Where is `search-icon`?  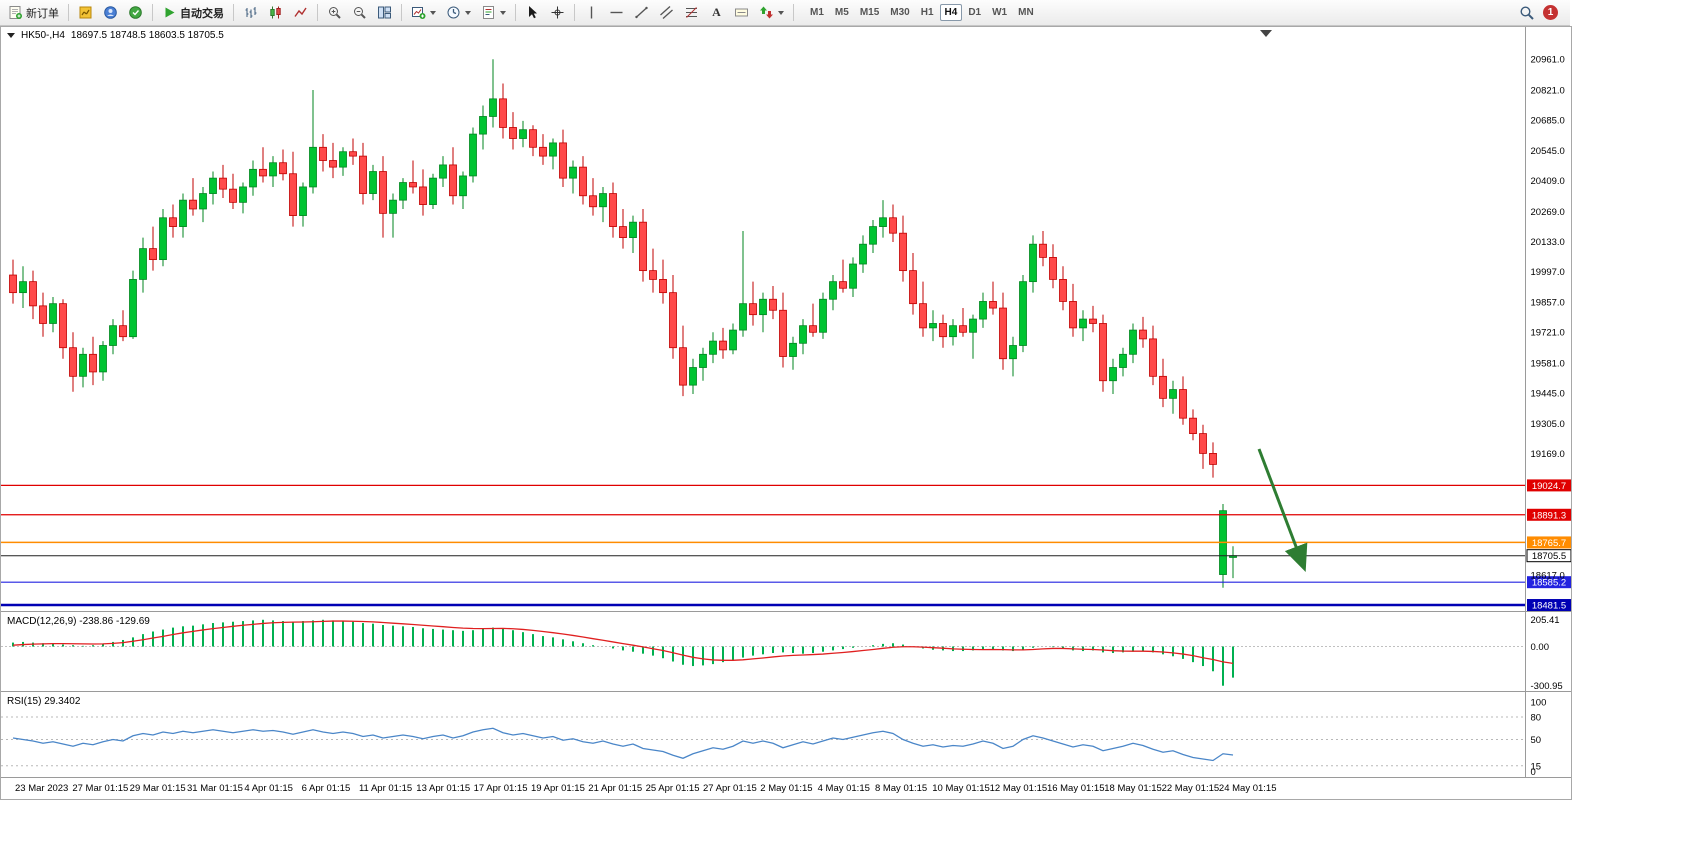 search-icon is located at coordinates (1526, 12).